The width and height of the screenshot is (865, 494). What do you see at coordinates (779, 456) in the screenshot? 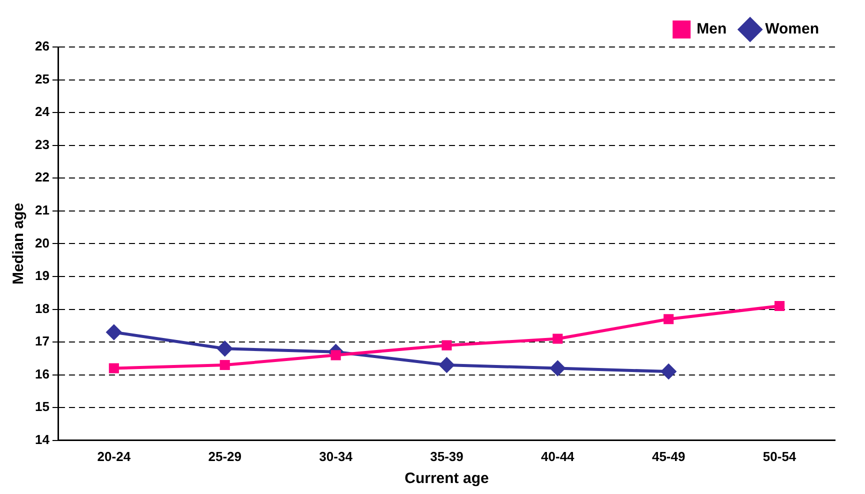
I see `x-tick-label: 50-54` at bounding box center [779, 456].